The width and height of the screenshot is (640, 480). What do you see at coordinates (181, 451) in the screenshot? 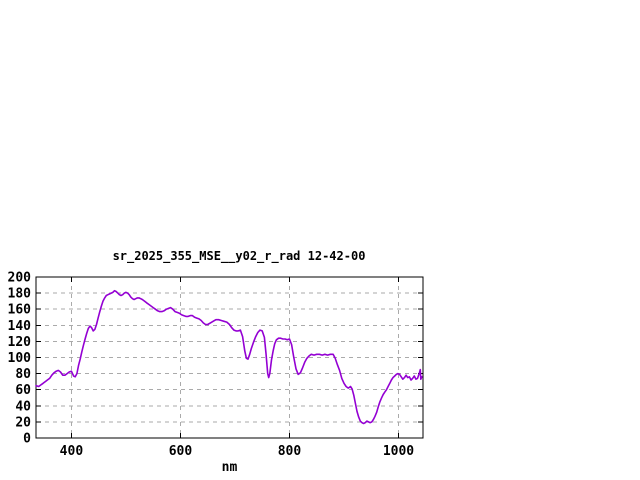
I see `x-tick-label: 600` at bounding box center [181, 451].